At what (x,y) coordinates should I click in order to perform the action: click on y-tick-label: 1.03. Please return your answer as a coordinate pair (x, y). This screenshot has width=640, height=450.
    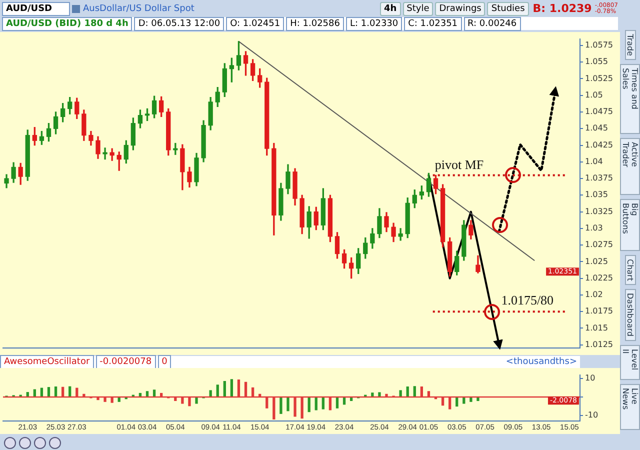
    Looking at the image, I should click on (594, 228).